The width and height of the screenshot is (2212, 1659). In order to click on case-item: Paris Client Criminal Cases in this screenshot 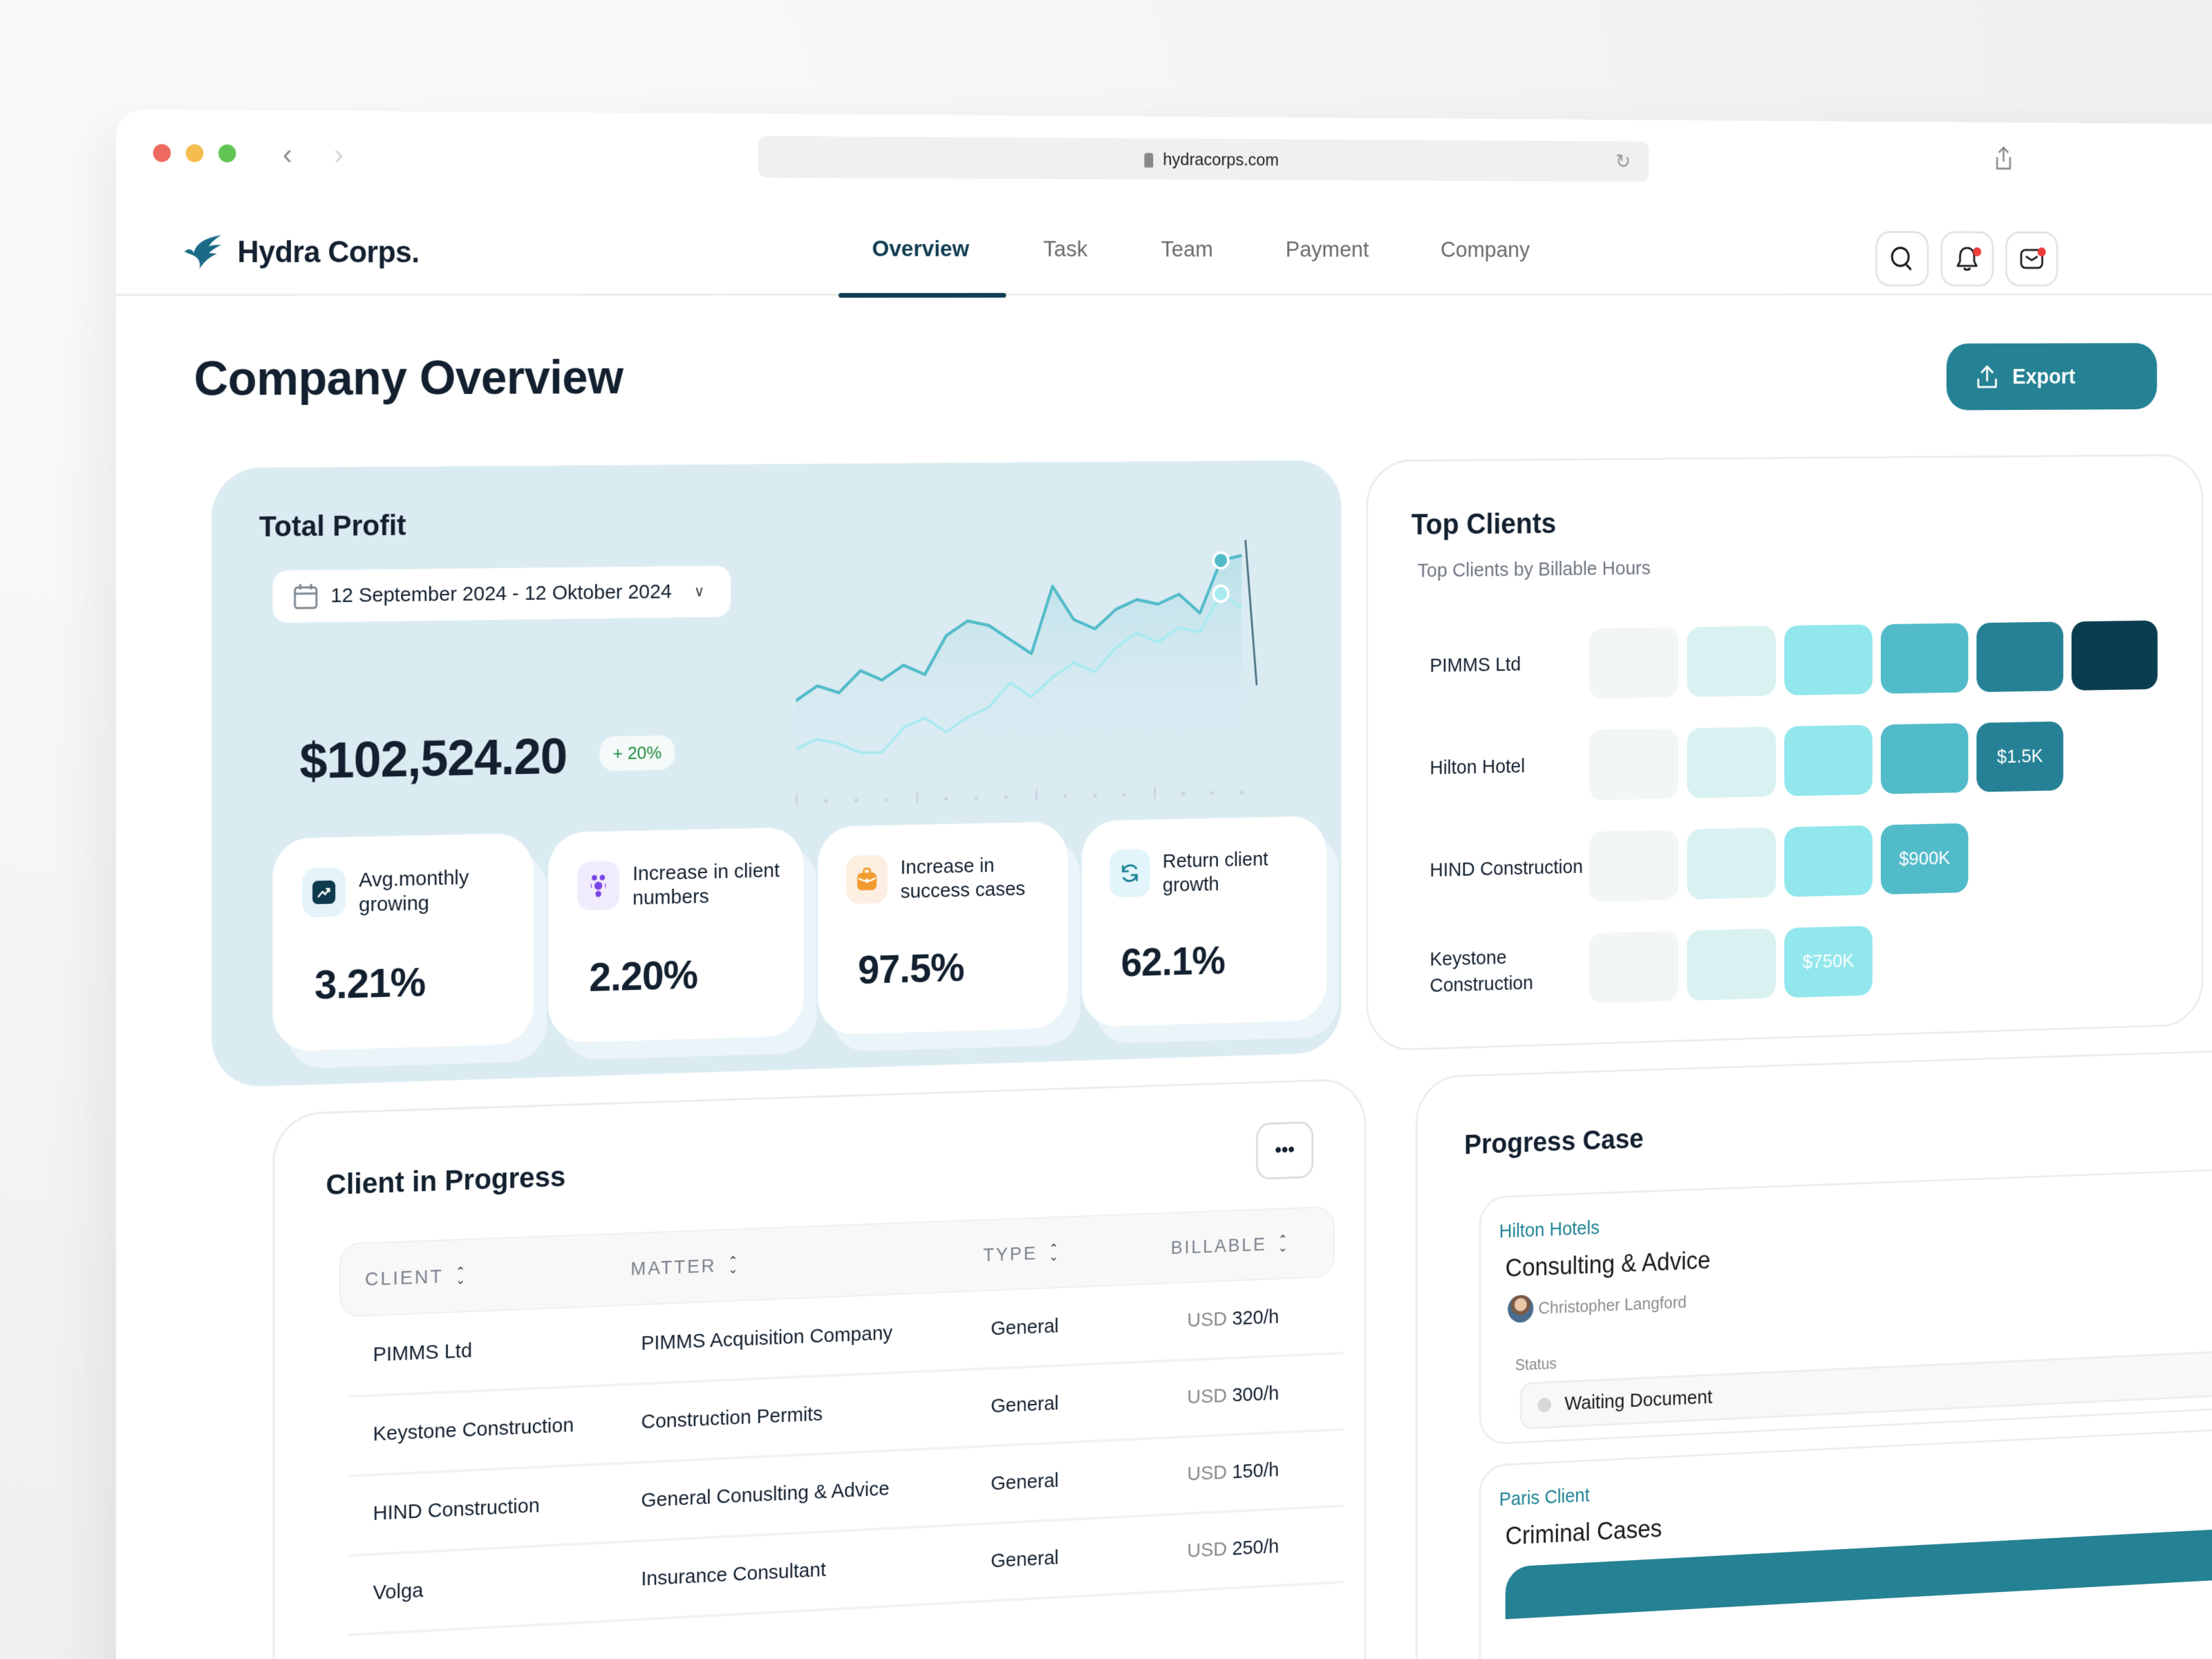, I will do `click(1845, 1543)`.